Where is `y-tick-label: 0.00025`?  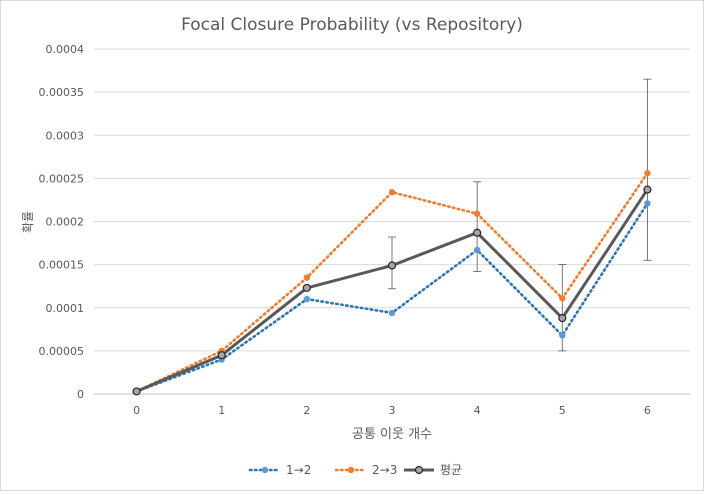 y-tick-label: 0.00025 is located at coordinates (62, 178).